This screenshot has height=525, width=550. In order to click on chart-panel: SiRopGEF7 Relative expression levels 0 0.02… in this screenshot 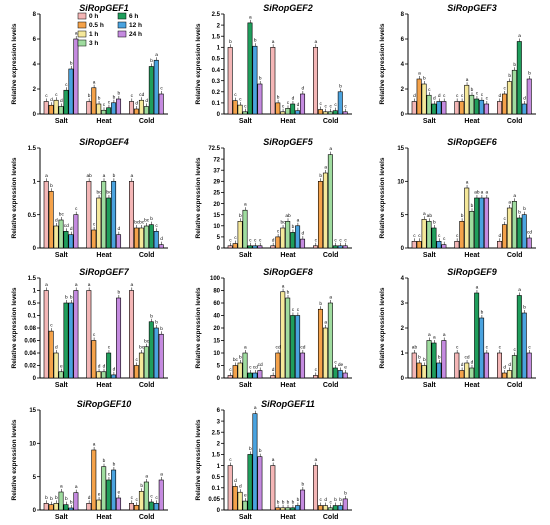, I will do `click(89, 328)`.